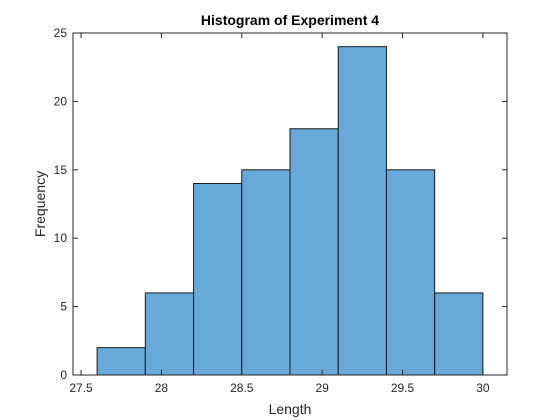 Image resolution: width=560 pixels, height=420 pixels. I want to click on x-tick-label: 28.5, so click(242, 388).